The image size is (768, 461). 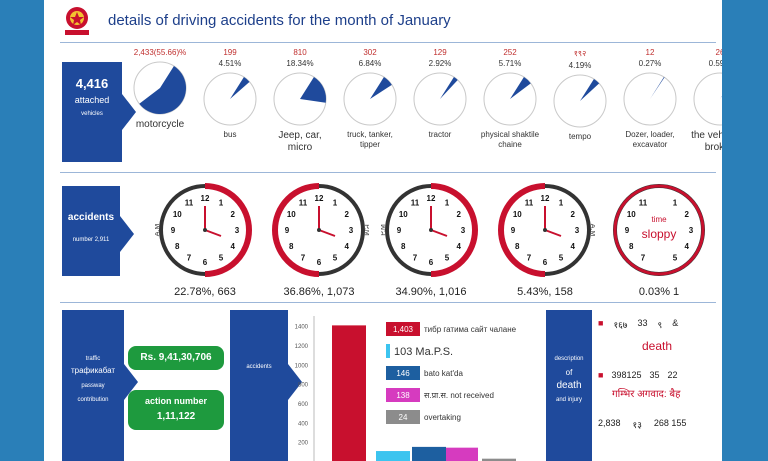 I want to click on clock-number: 10, so click(x=631, y=214).